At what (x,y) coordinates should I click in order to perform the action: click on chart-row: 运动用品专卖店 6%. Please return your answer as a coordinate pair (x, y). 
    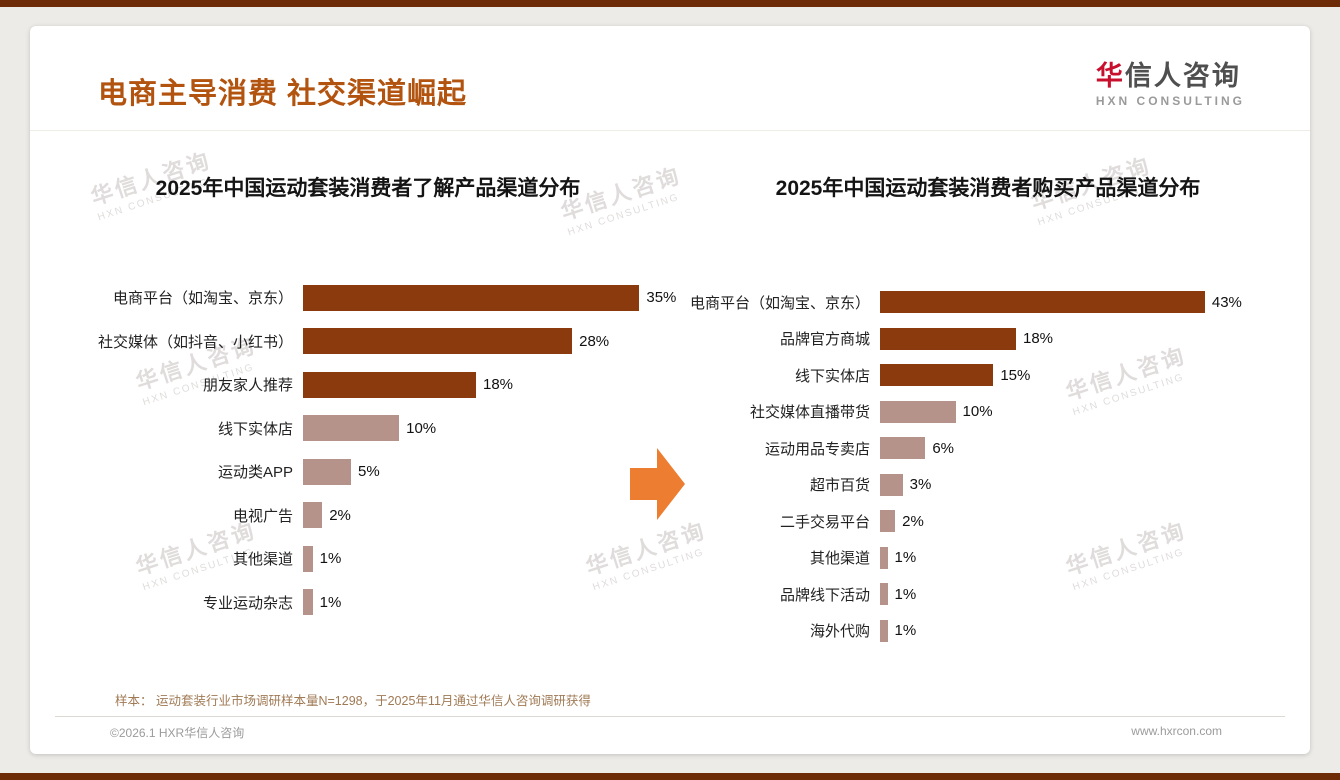
    Looking at the image, I should click on (950, 448).